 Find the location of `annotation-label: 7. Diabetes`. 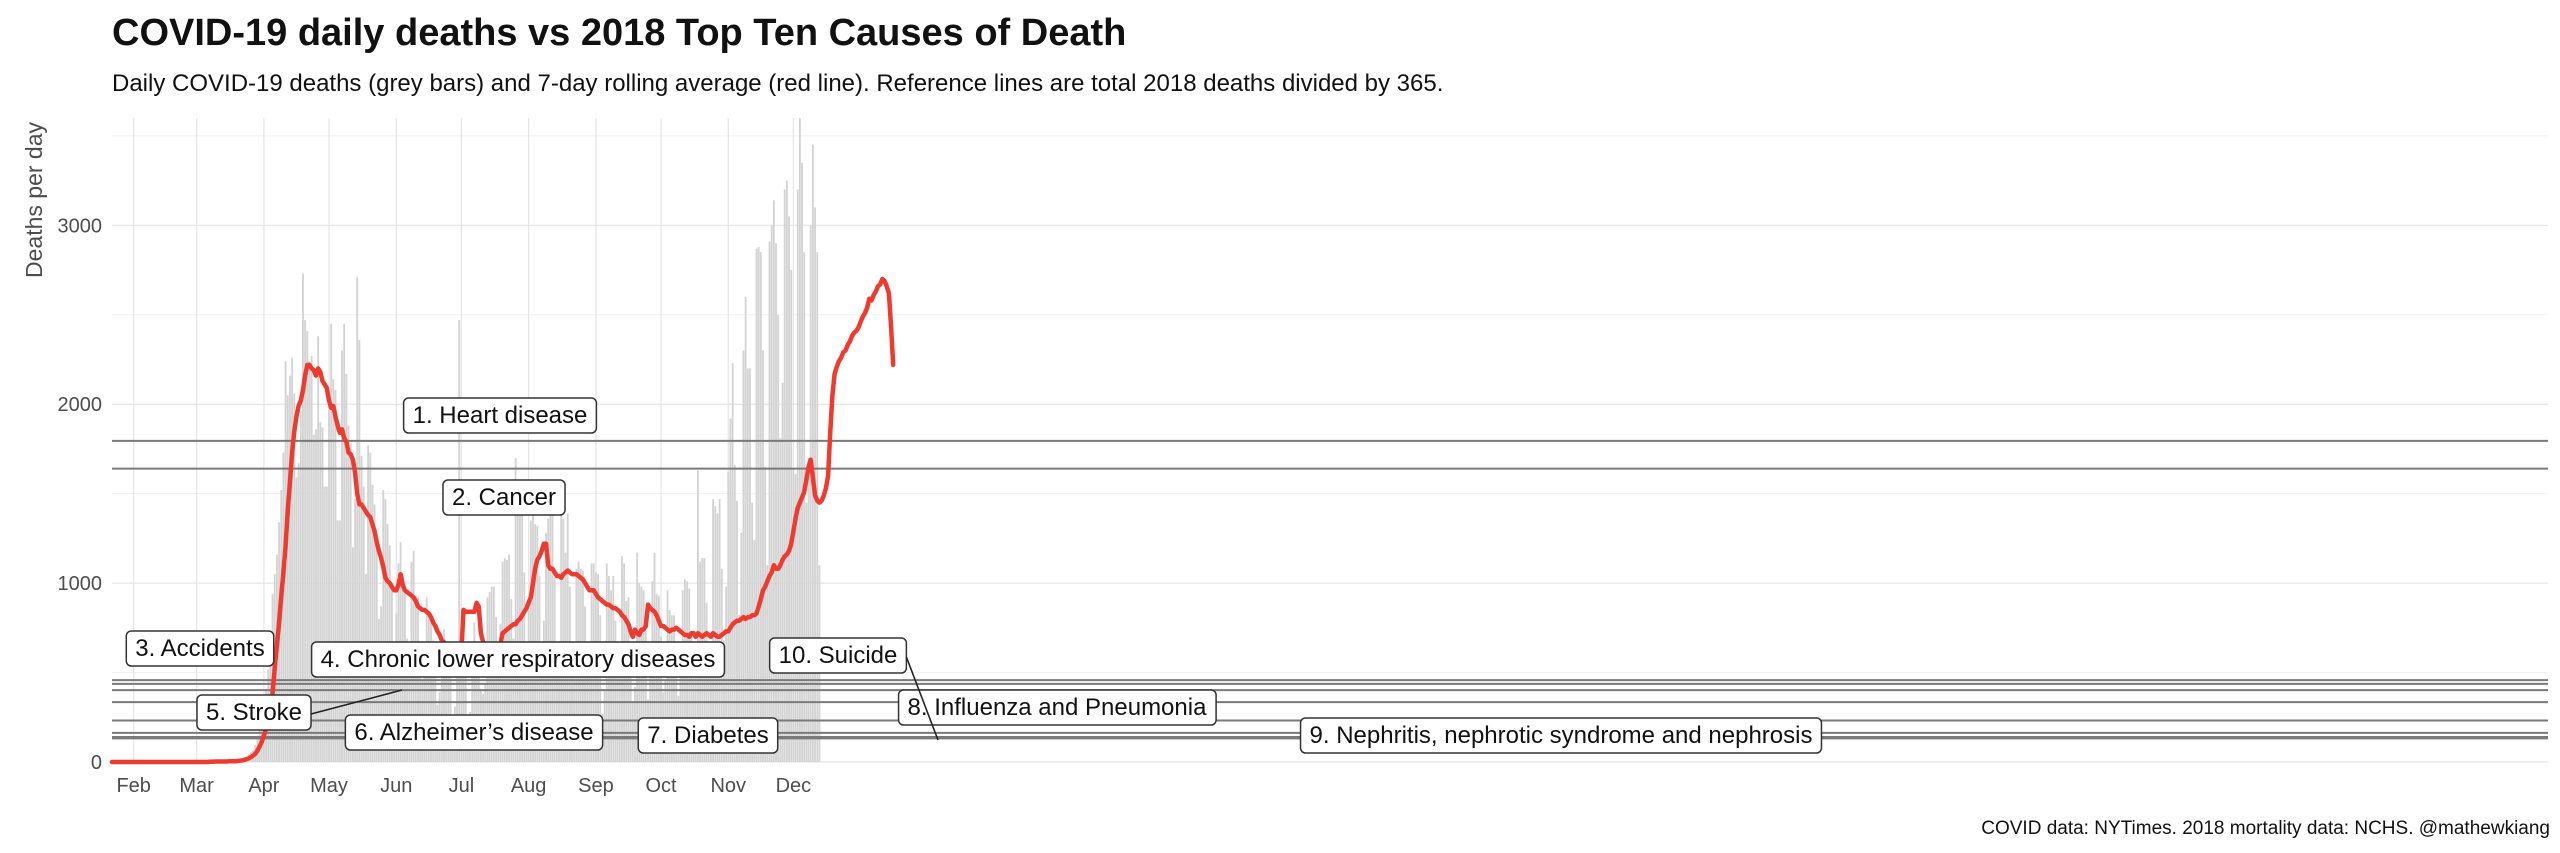

annotation-label: 7. Diabetes is located at coordinates (708, 735).